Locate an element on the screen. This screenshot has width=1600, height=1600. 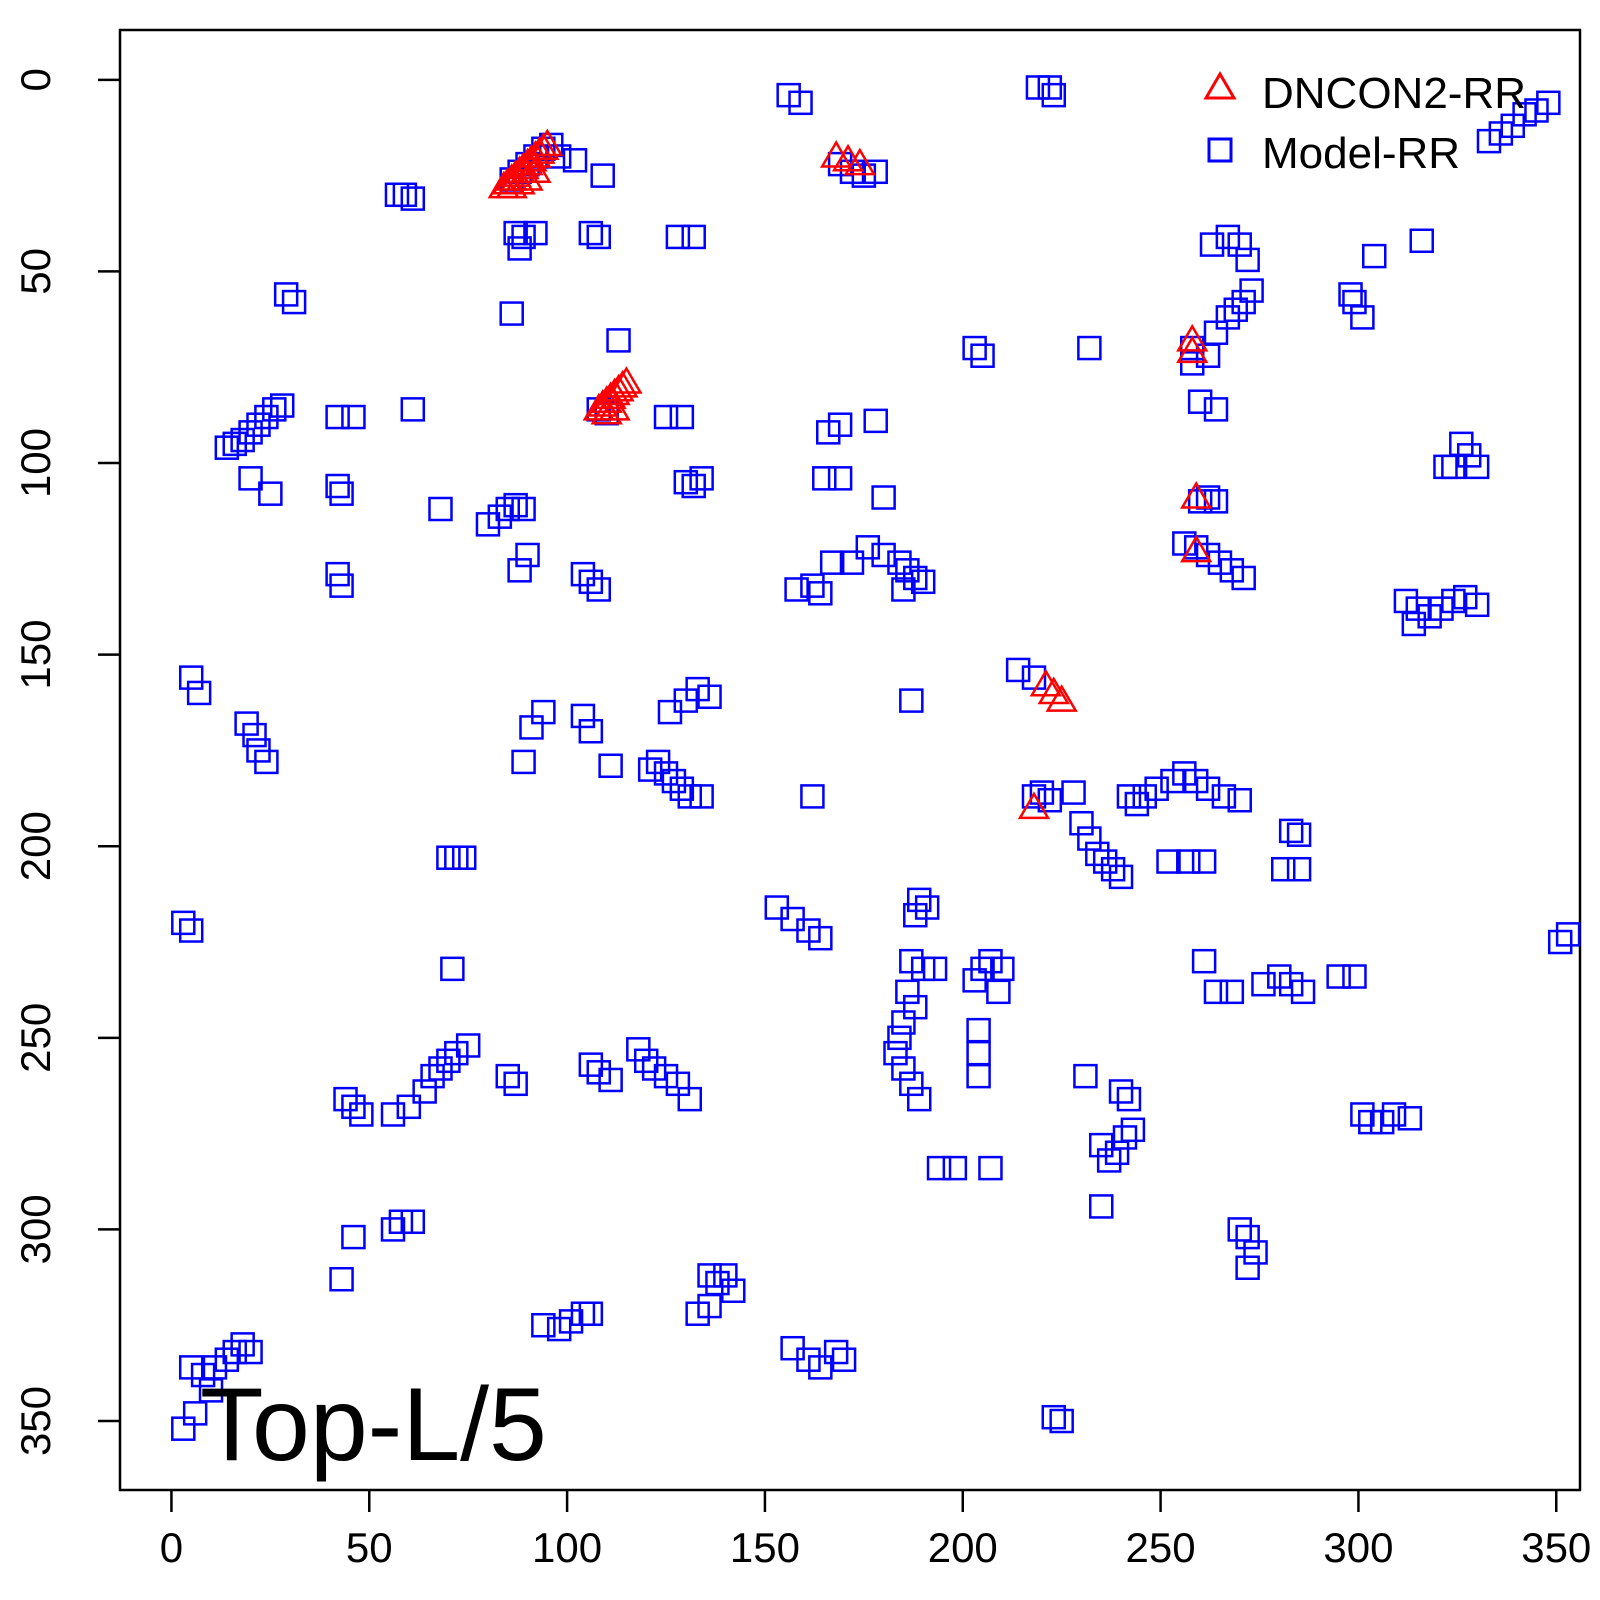
legend-marker-dncon2-rr is located at coordinates (1220, 85).